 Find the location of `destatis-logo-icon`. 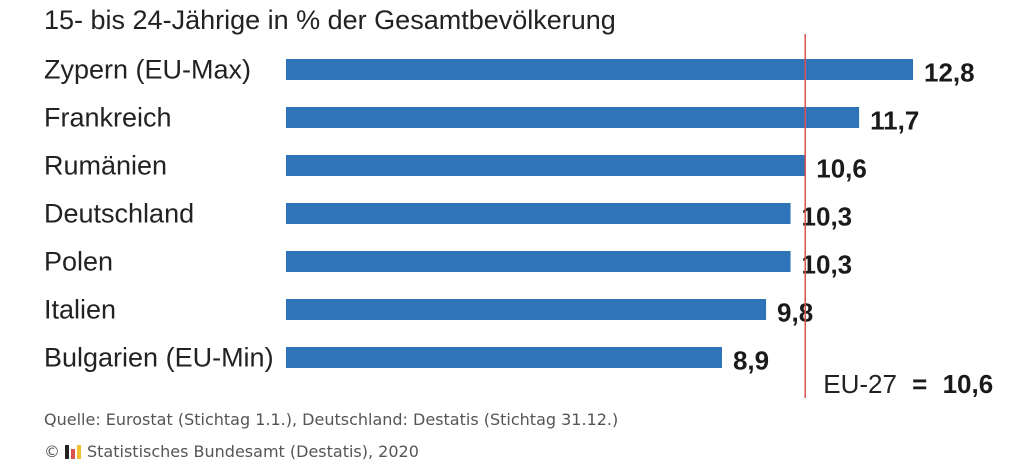

destatis-logo-icon is located at coordinates (73, 451).